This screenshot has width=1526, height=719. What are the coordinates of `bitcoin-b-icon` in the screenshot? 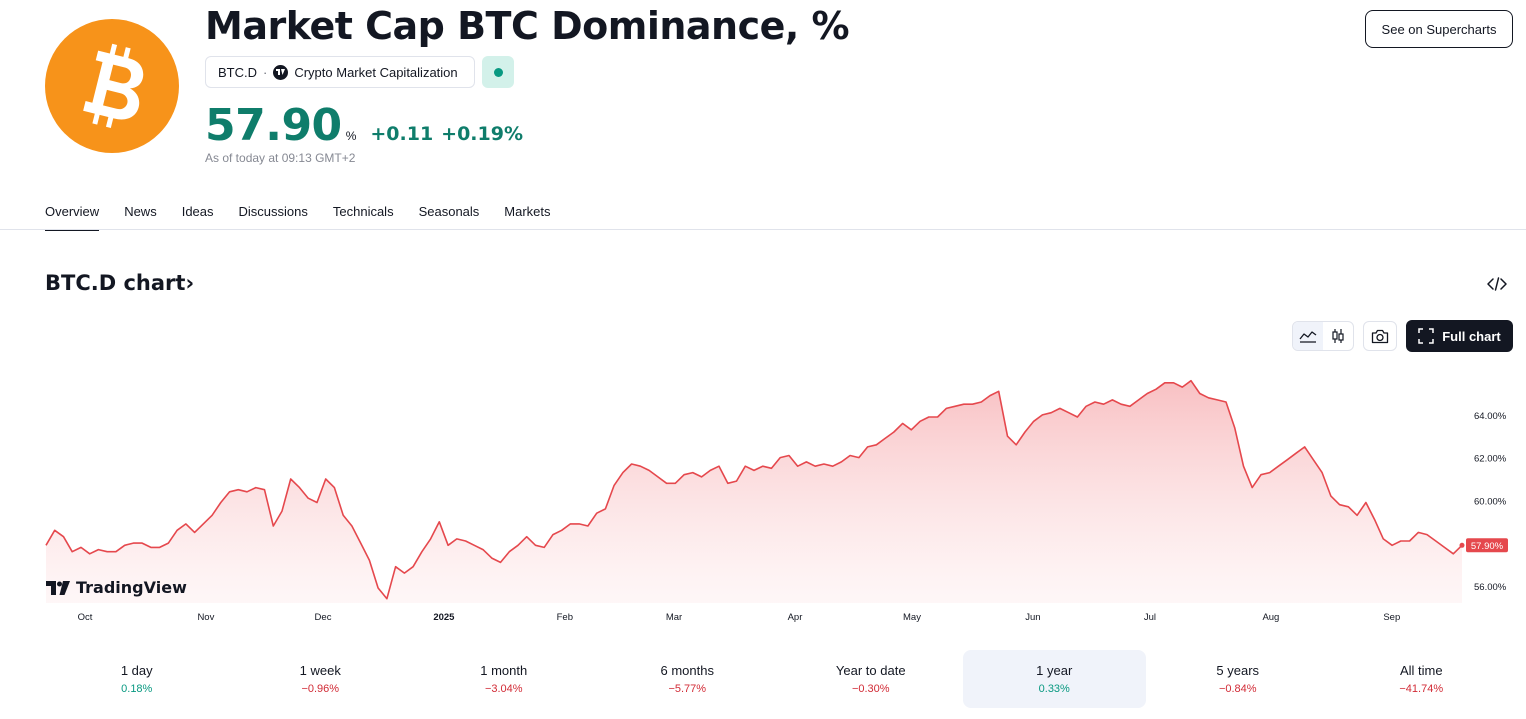 It's located at (113, 85).